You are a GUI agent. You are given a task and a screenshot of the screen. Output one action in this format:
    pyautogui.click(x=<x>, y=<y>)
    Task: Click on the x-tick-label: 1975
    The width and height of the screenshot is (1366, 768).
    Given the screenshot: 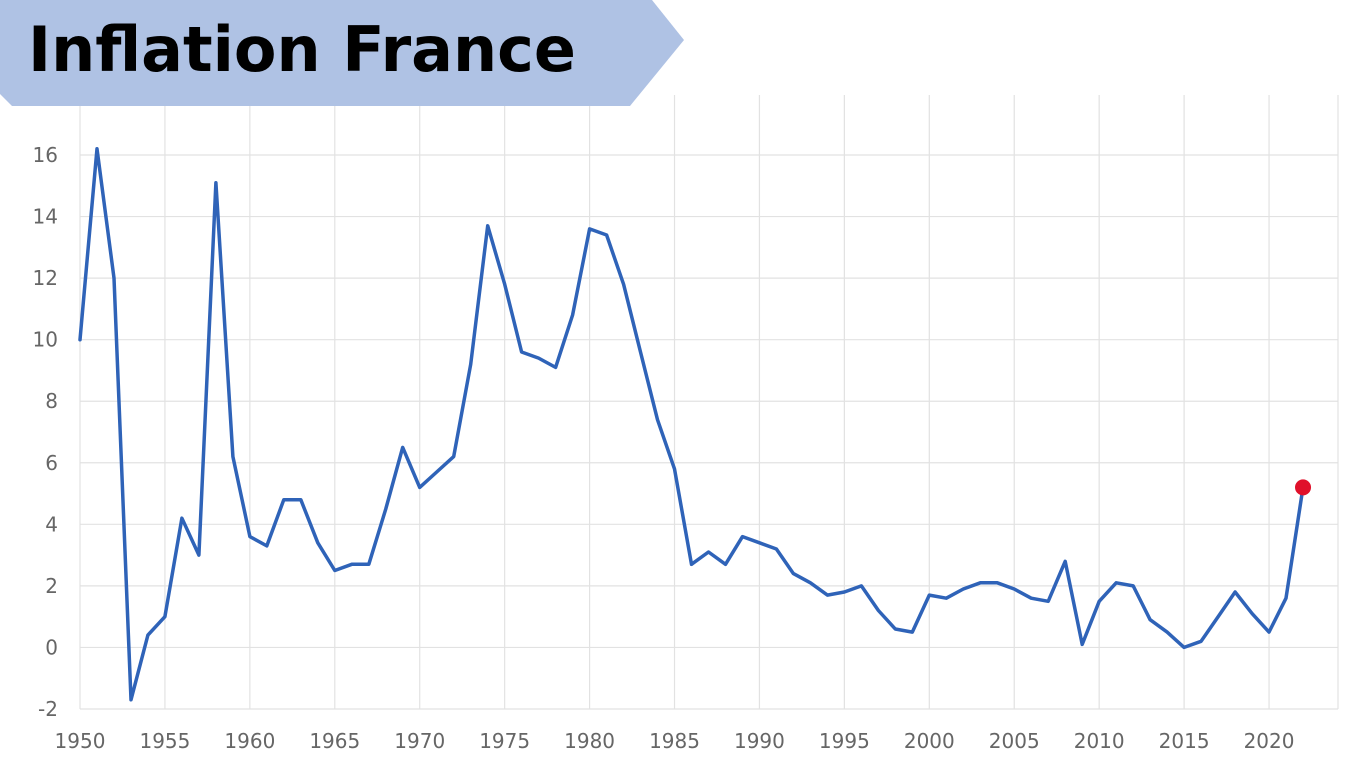 What is the action you would take?
    pyautogui.click(x=504, y=741)
    